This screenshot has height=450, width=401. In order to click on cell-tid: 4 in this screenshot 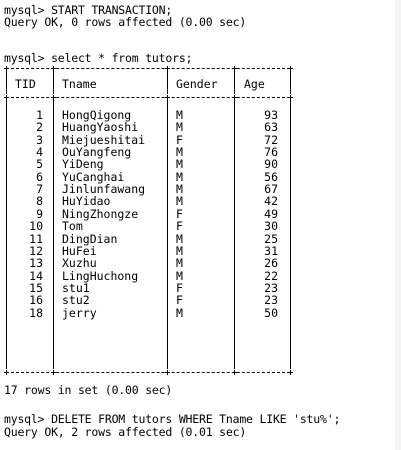, I will do `click(39, 152)`.